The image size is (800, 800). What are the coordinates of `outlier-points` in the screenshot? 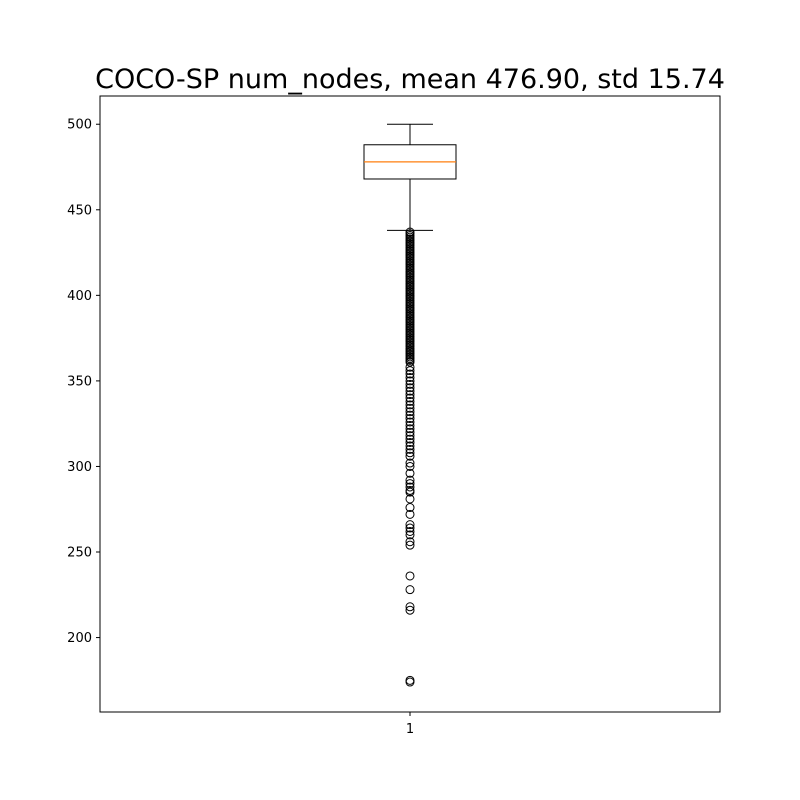 It's located at (410, 457).